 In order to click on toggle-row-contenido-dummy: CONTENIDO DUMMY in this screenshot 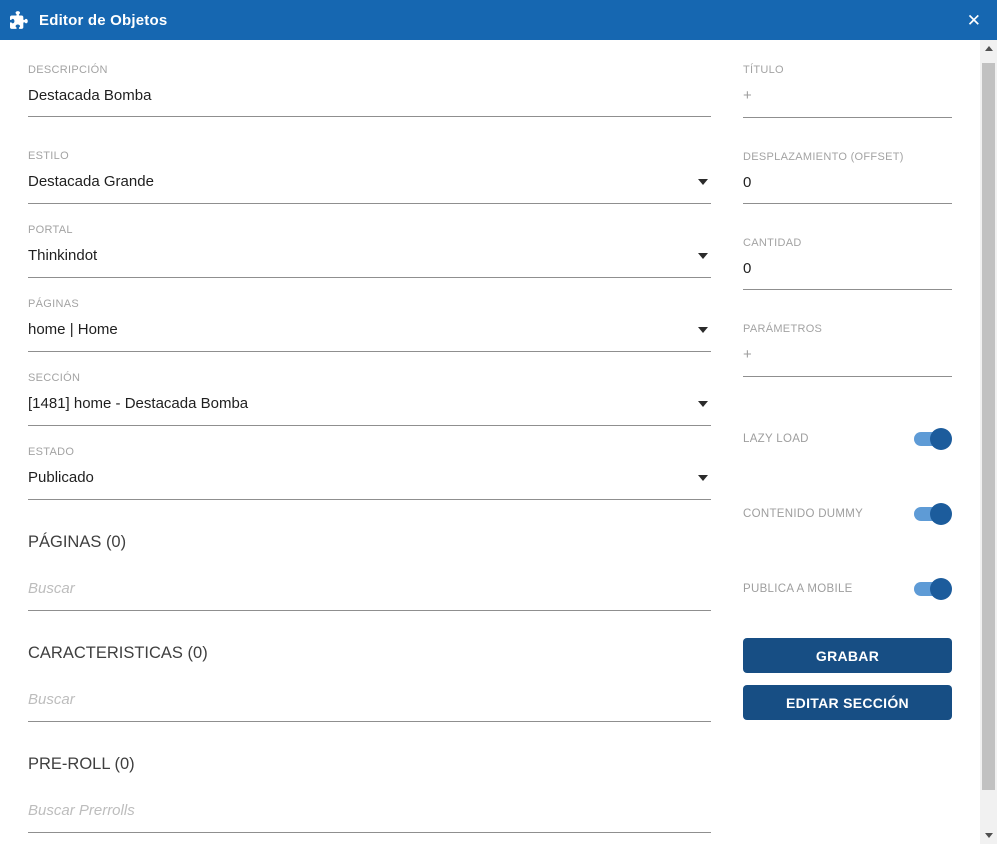, I will do `click(847, 514)`.